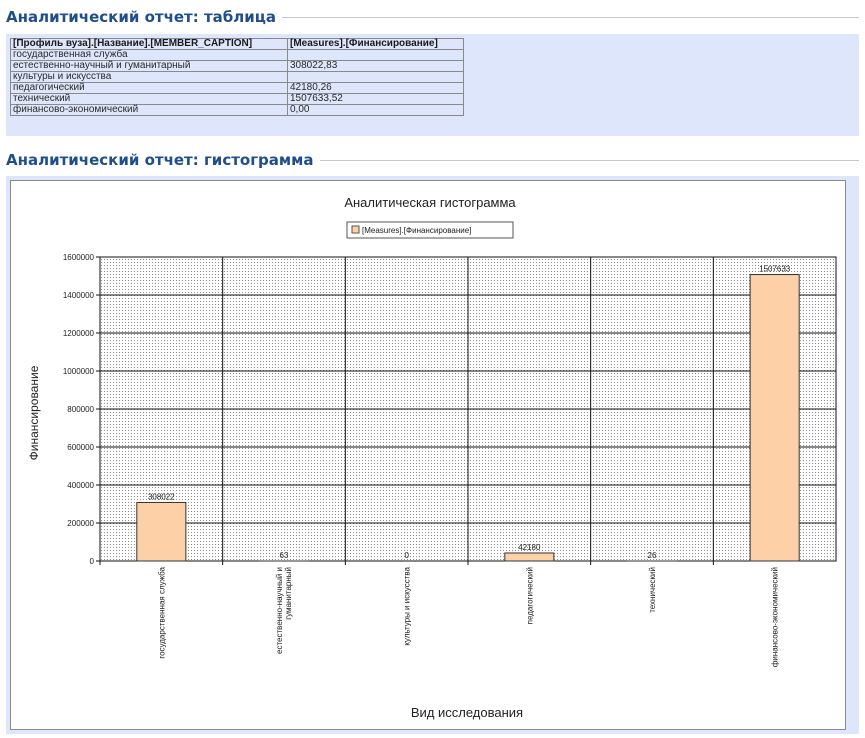 This screenshot has width=865, height=738. I want to click on y-tick-label: 1600000, so click(79, 257).